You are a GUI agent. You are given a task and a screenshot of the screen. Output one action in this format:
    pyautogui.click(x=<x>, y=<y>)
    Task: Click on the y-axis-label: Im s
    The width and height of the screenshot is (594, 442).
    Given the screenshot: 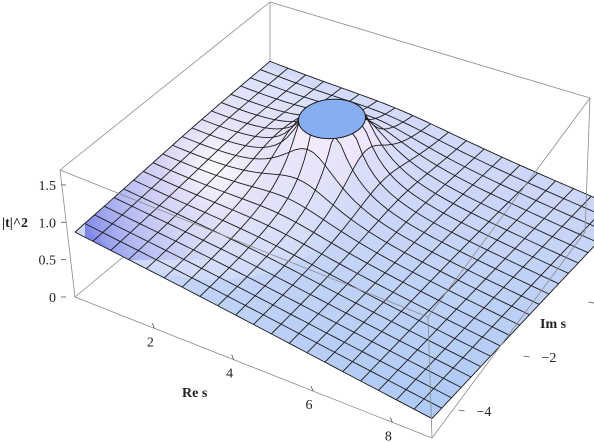 What is the action you would take?
    pyautogui.click(x=553, y=324)
    